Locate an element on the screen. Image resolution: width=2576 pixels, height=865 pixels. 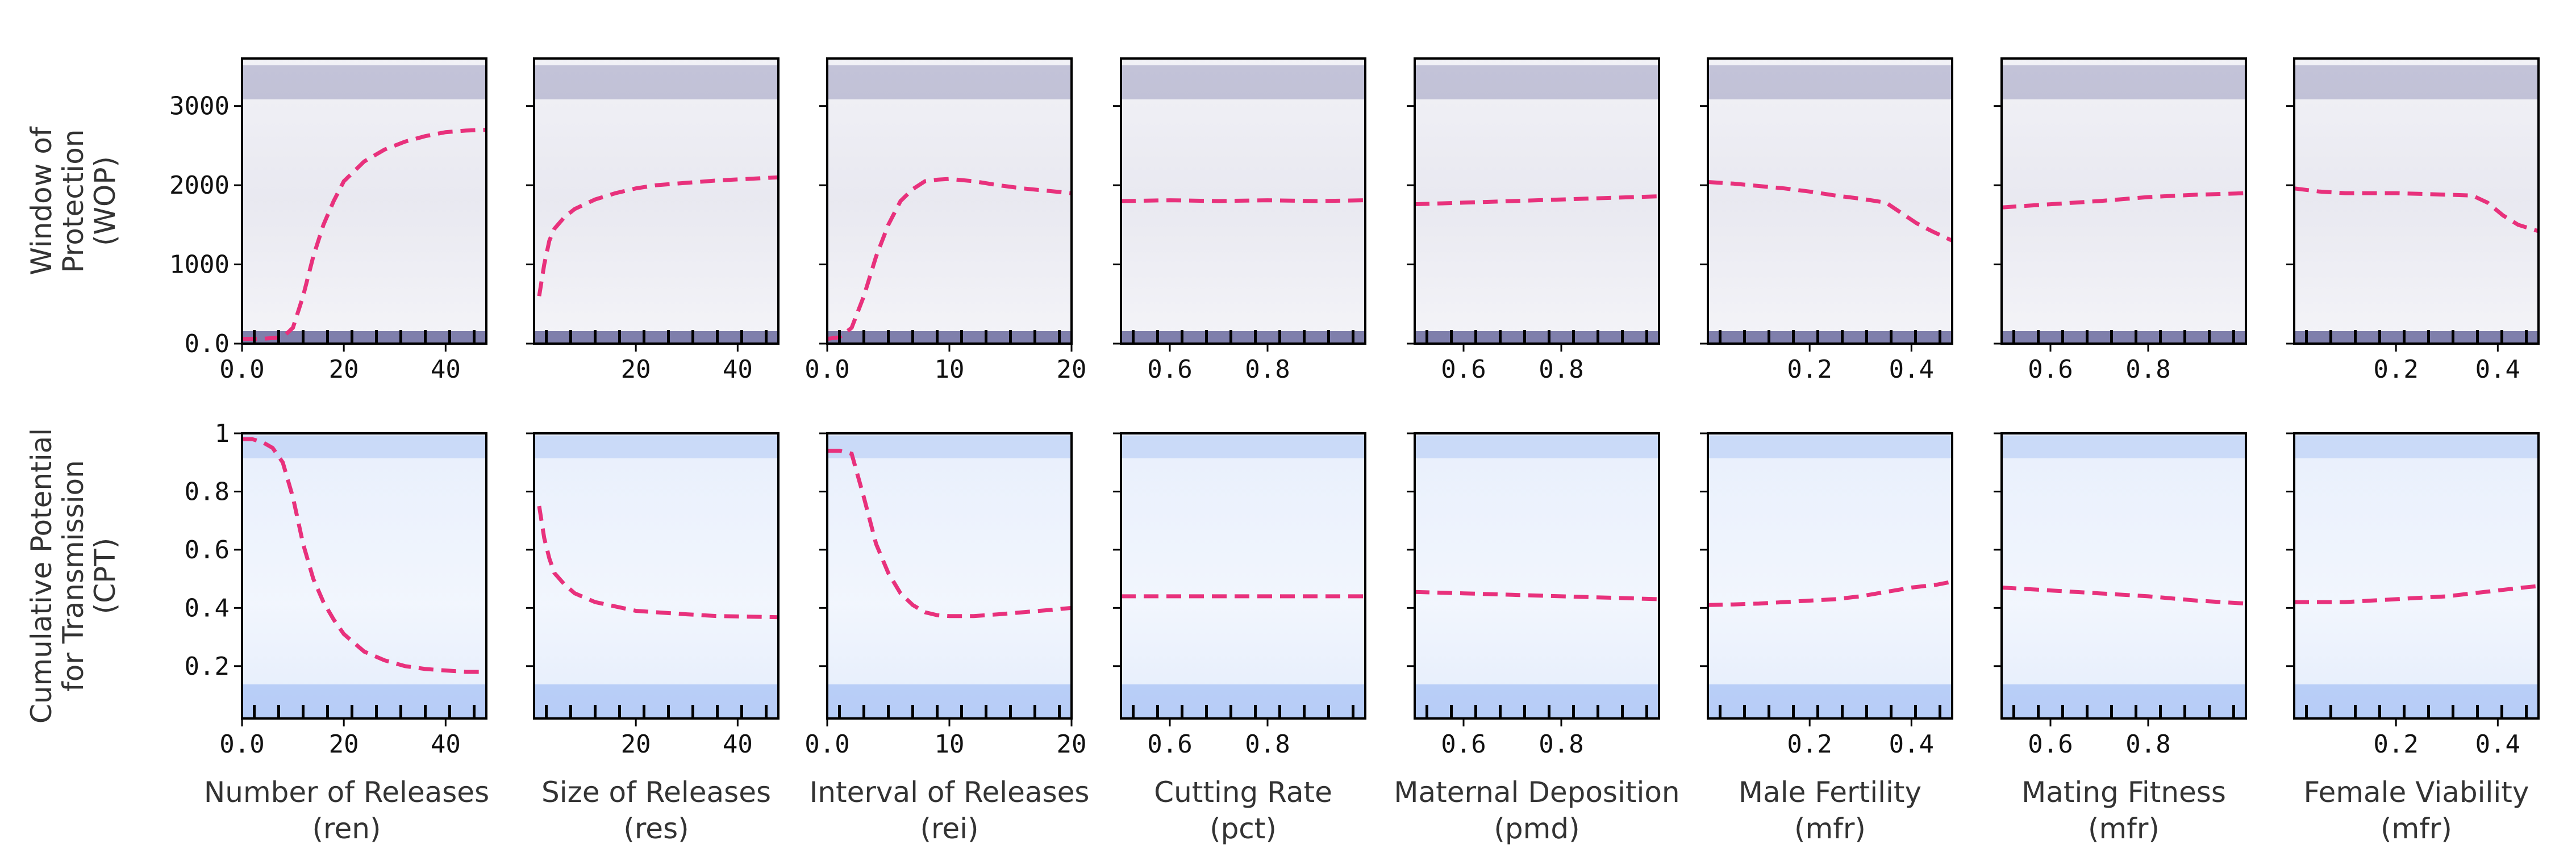
column-label-line: Cutting Rate is located at coordinates (1243, 792).